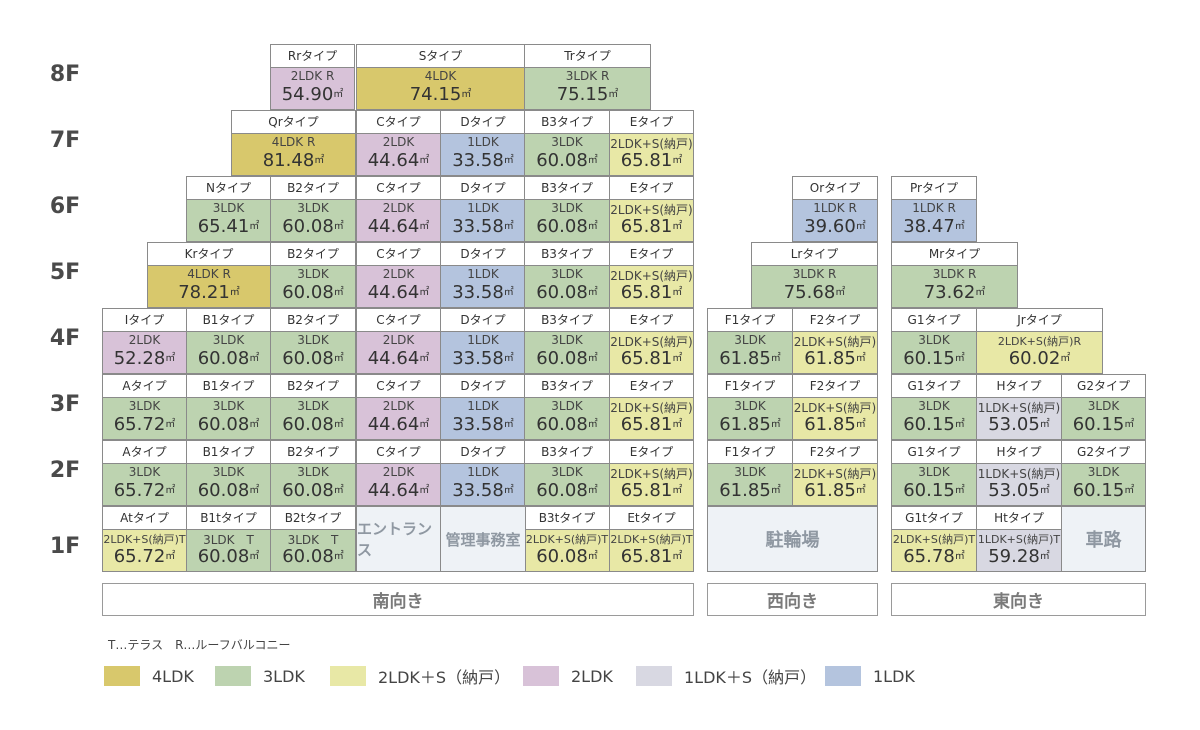 Image resolution: width=1200 pixels, height=730 pixels. What do you see at coordinates (308, 226) in the screenshot?
I see `unit-area-value: 60.08` at bounding box center [308, 226].